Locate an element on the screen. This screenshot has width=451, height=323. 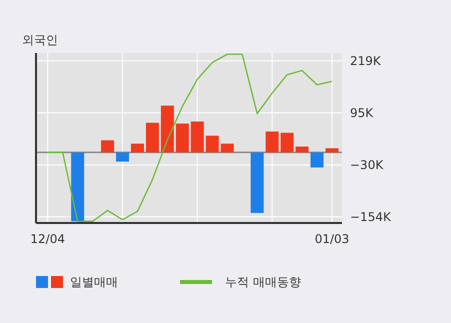
y-tick-label: −154K is located at coordinates (371, 217).